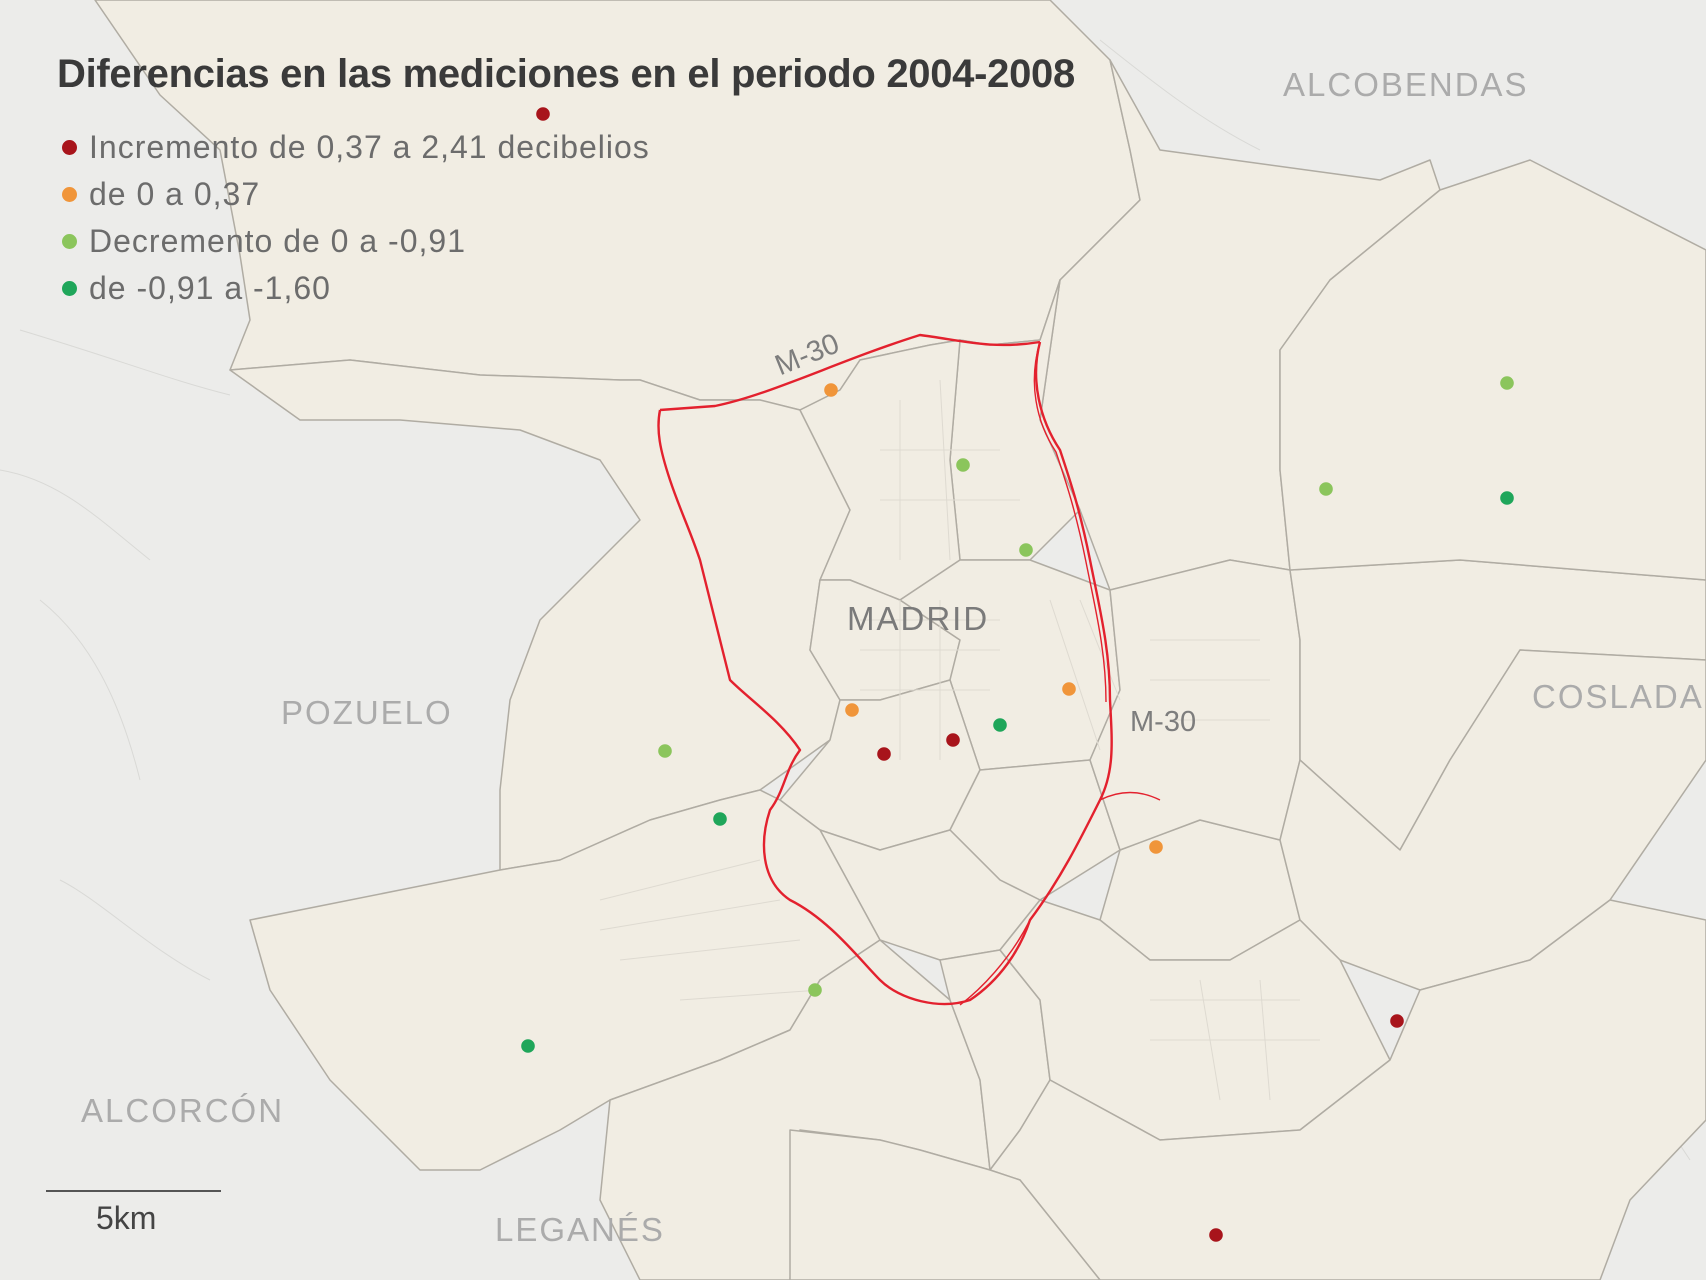 Image resolution: width=1706 pixels, height=1280 pixels. I want to click on legend-item-increase: Incremento de 0,37 a 2,41 decibelios, so click(356, 147).